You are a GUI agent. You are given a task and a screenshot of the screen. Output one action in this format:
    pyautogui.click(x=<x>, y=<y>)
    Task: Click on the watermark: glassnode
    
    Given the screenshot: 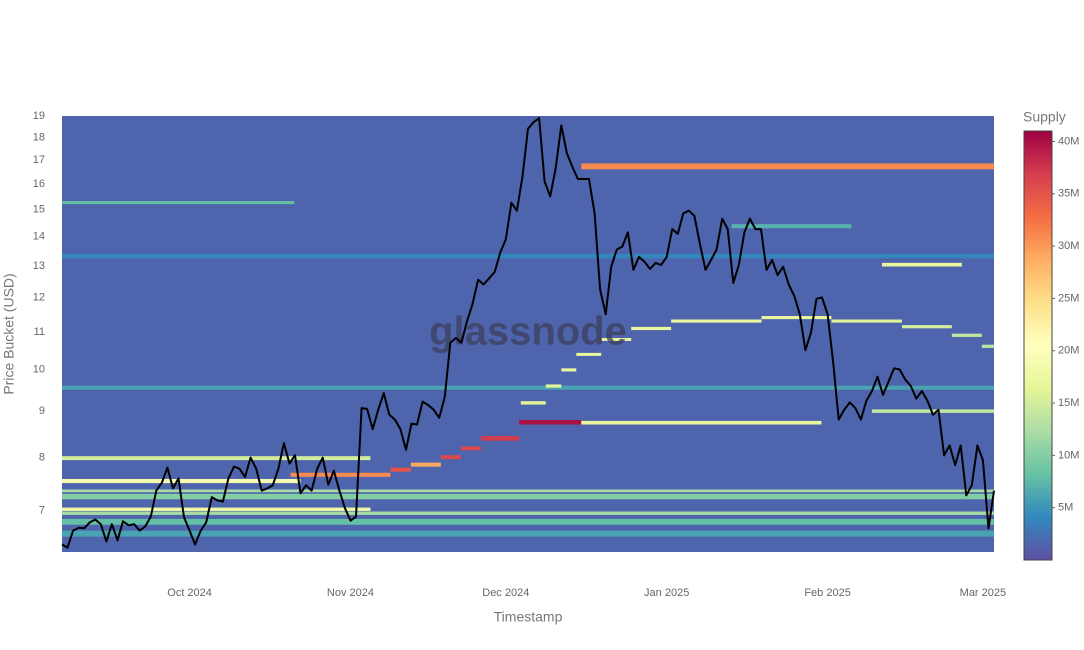 What is the action you would take?
    pyautogui.click(x=528, y=332)
    